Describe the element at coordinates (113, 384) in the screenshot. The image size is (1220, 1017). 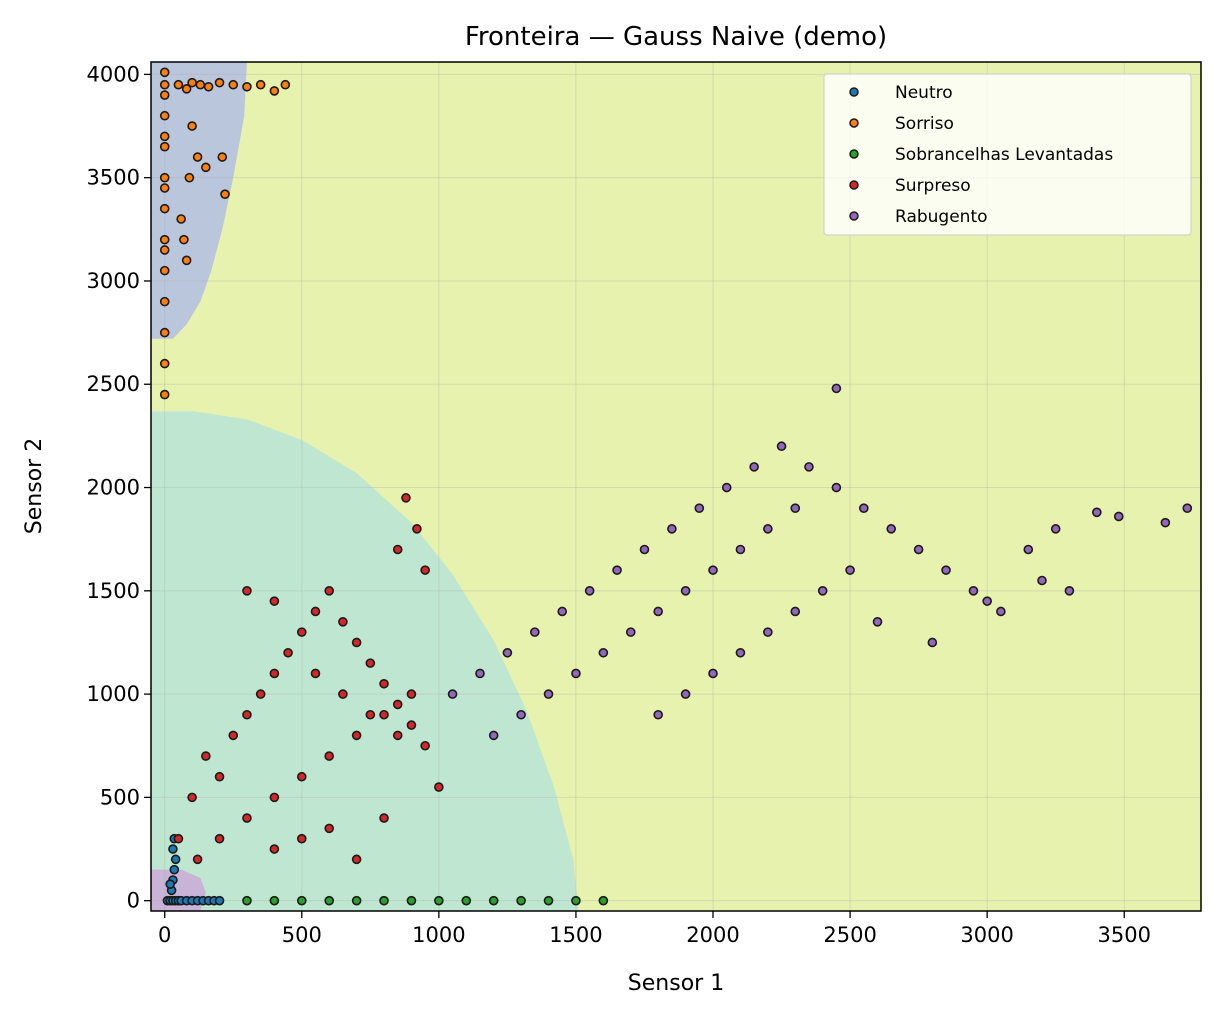
I see `y-tick-label: 2500` at that location.